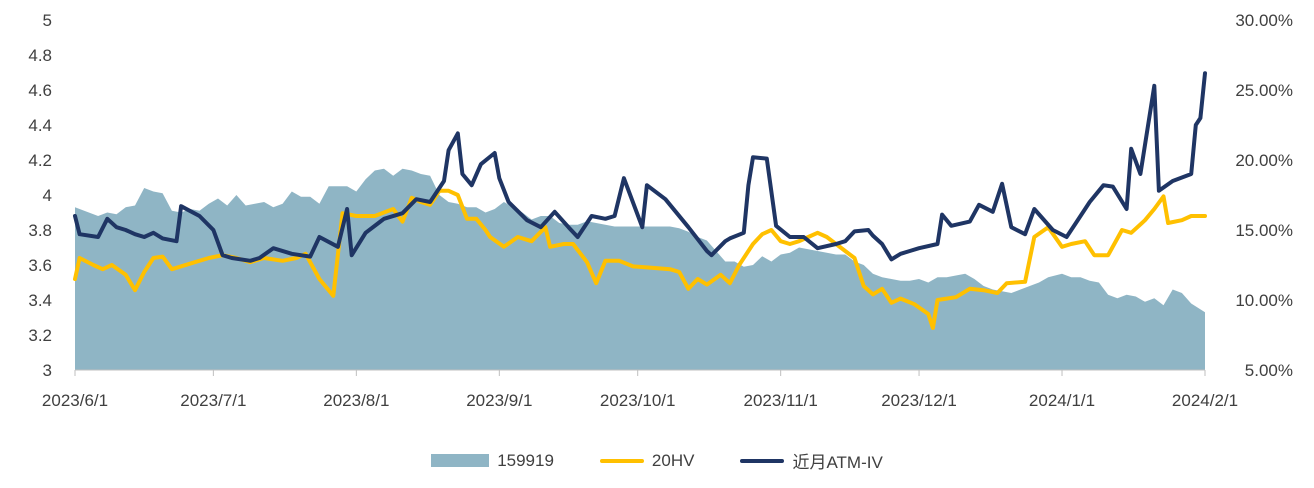  What do you see at coordinates (919, 400) in the screenshot?
I see `x-axis-tick-label: 2023/12/1` at bounding box center [919, 400].